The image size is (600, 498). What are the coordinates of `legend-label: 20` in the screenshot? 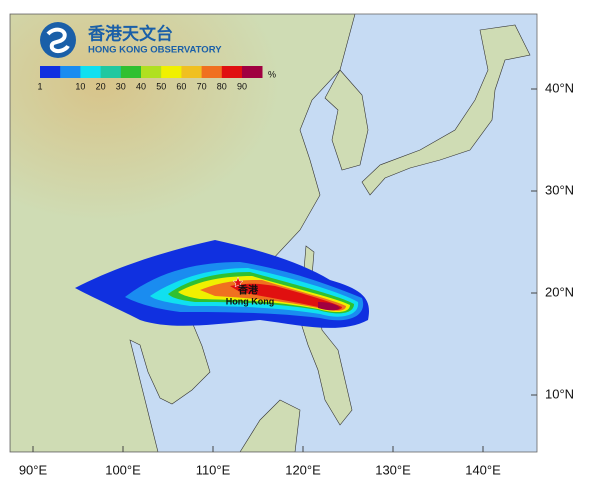 It's located at (101, 86).